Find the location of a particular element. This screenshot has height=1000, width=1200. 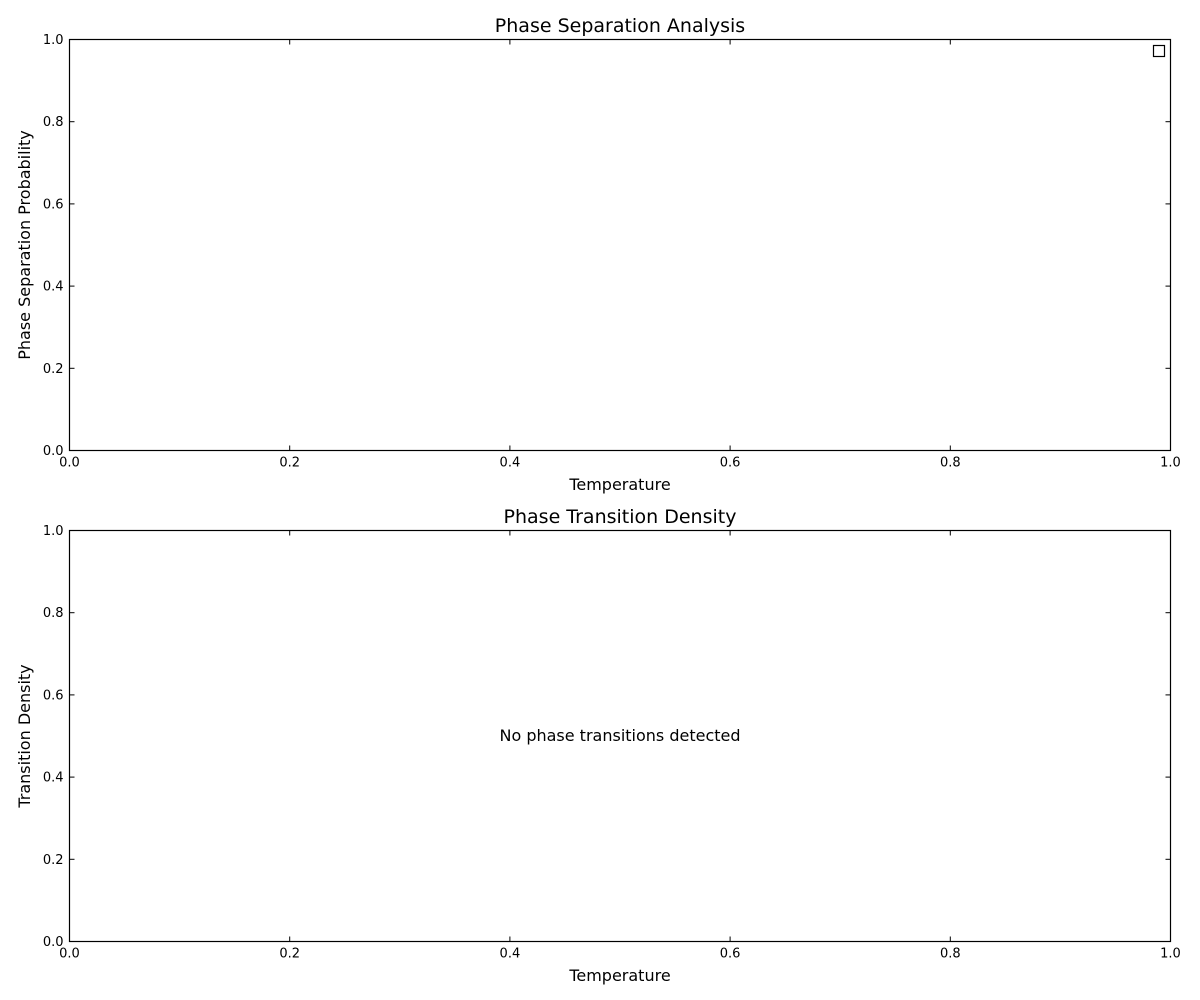

no-transitions-annotation: No phase transitions detected is located at coordinates (619, 735).